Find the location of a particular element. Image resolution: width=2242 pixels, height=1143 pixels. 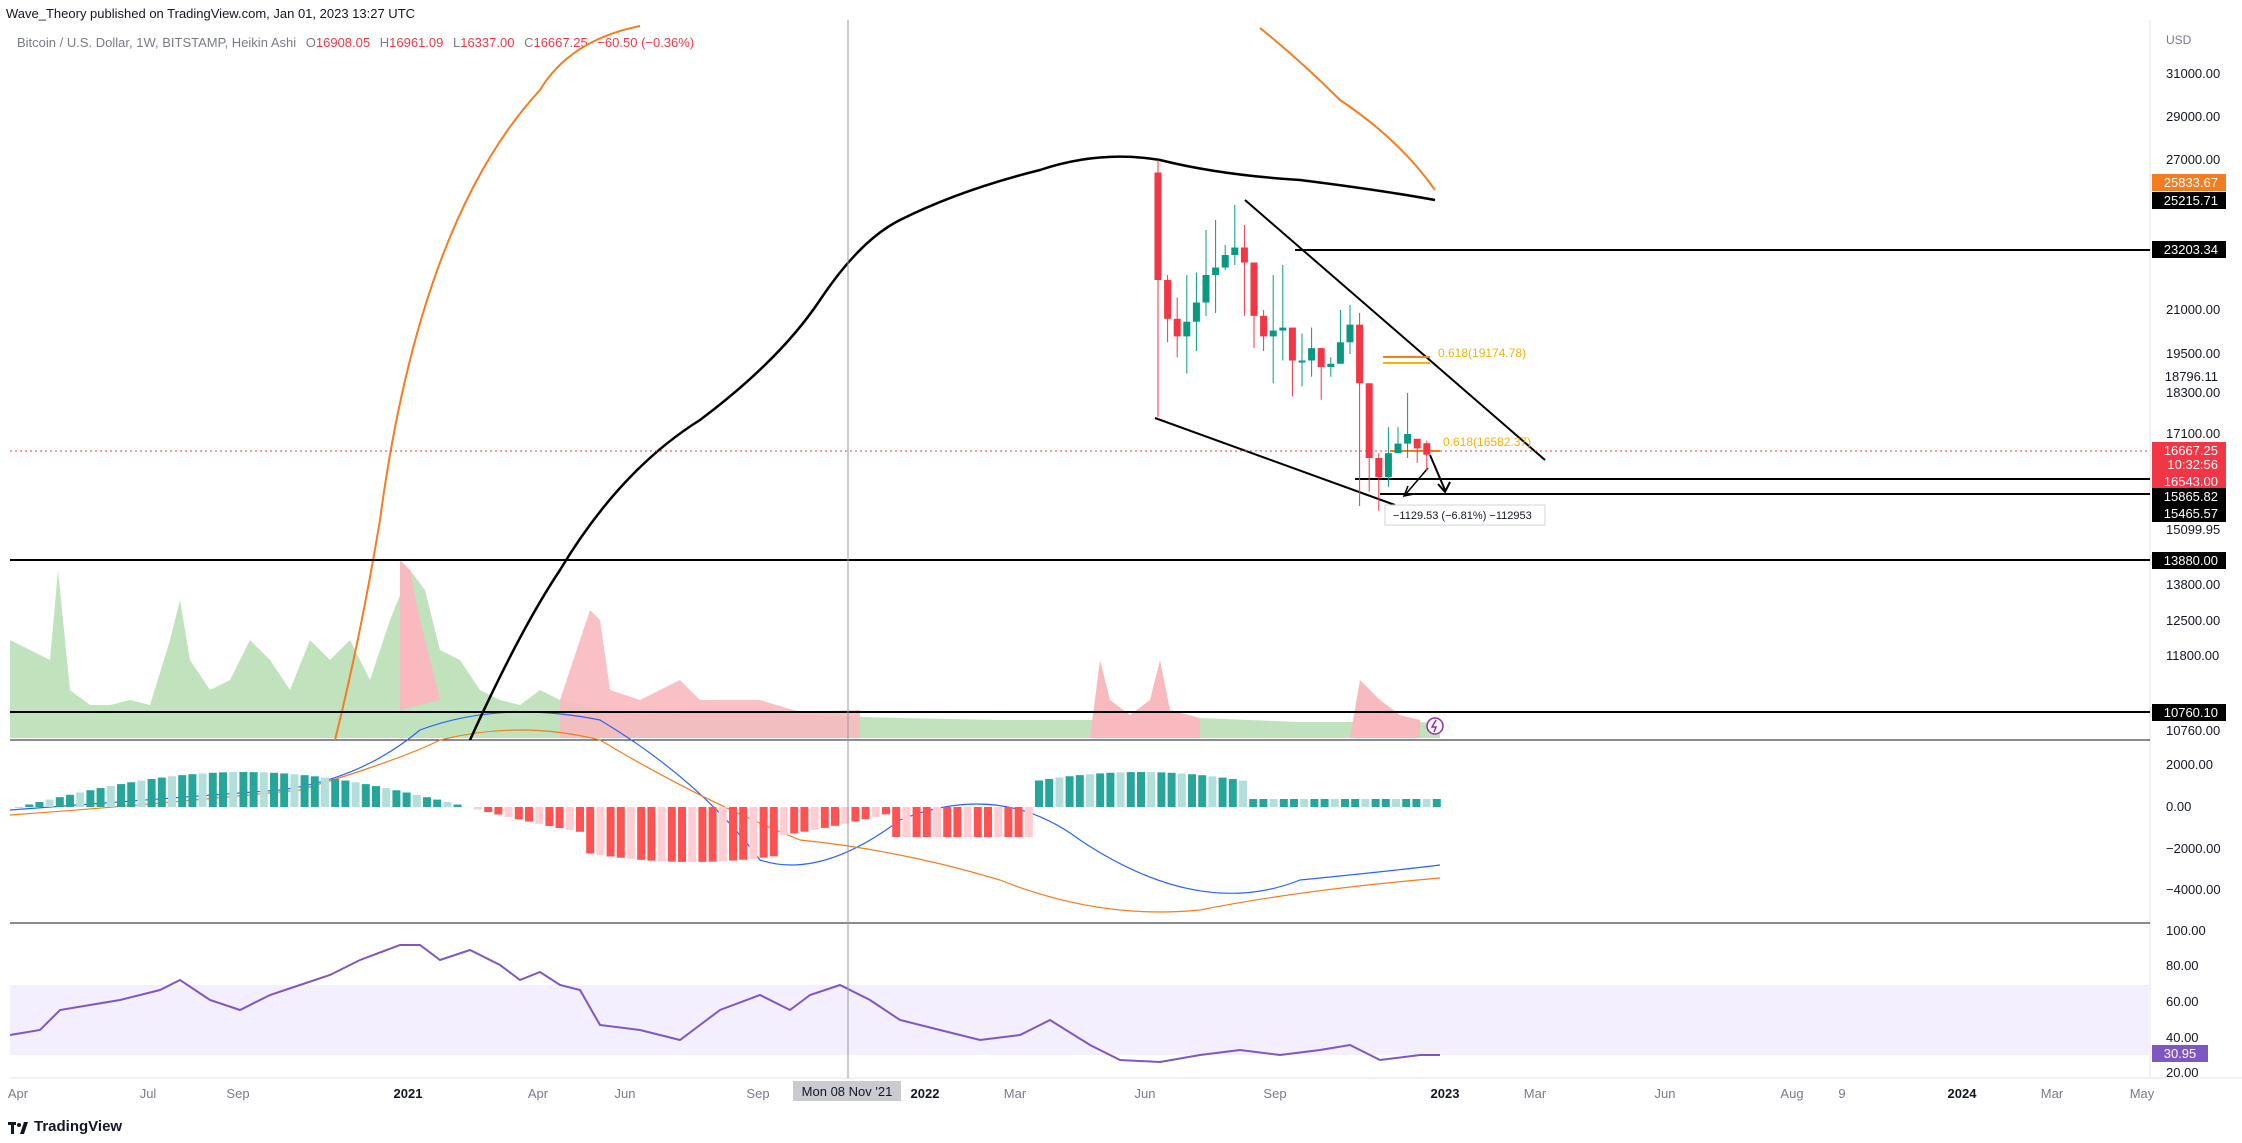

rsi-tick-label: 60.00 is located at coordinates (2182, 1001).